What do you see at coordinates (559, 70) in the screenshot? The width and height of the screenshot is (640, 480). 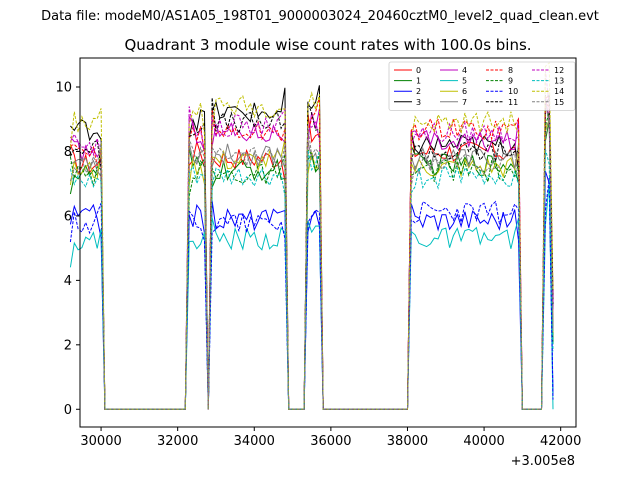 I see `legend-label-12: 12` at bounding box center [559, 70].